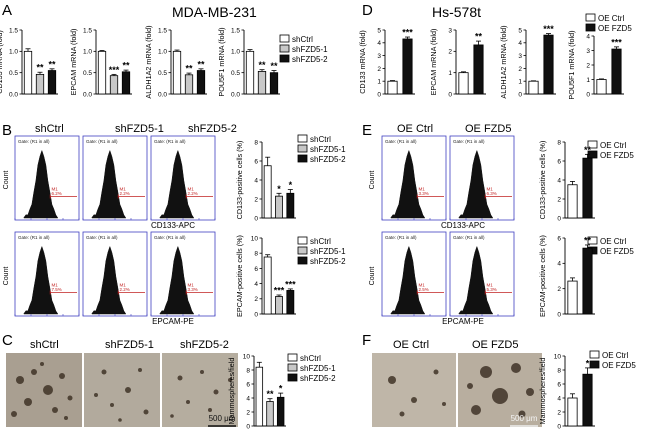 The width and height of the screenshot is (650, 433). What do you see at coordinates (239, 180) in the screenshot?
I see `chart-b1-ylabel: CD133-positive cells (%)` at bounding box center [239, 180].